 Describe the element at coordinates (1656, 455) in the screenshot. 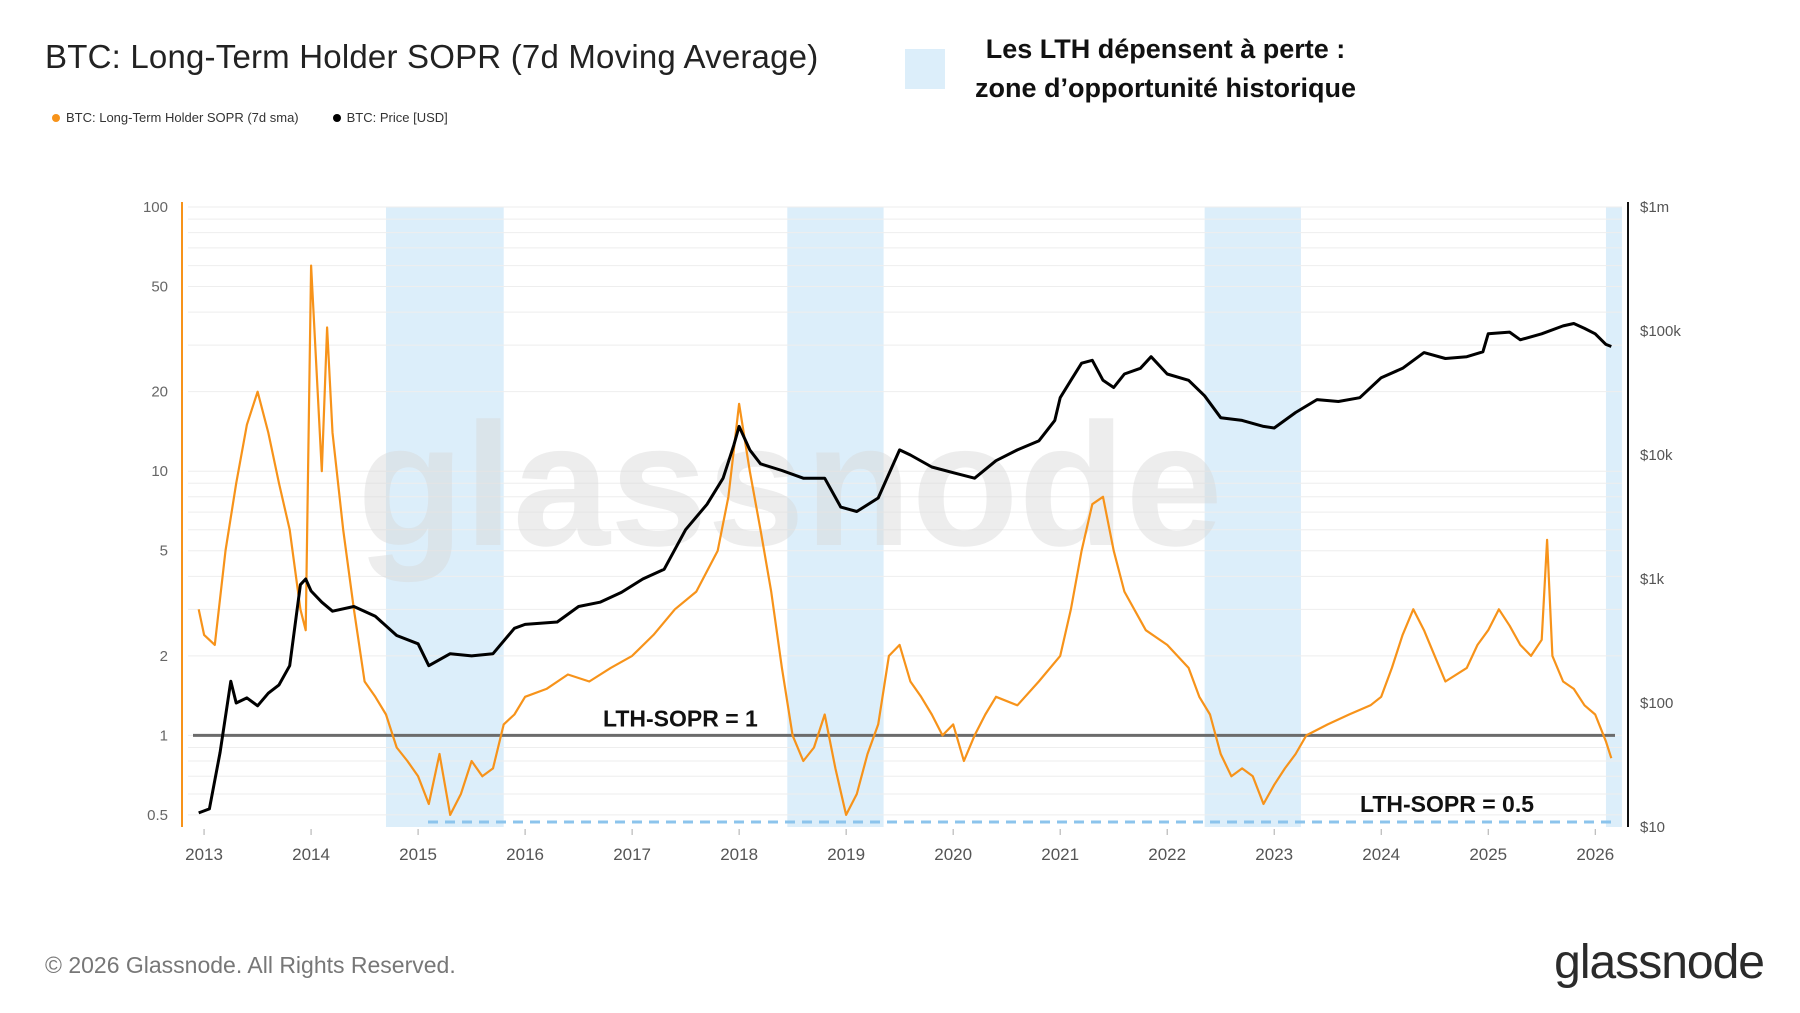

I see `y-right-tick-label: $10k` at that location.